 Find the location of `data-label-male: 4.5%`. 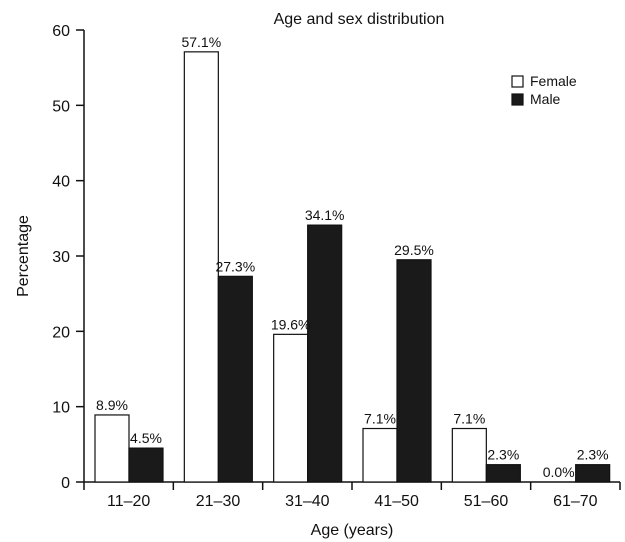

data-label-male: 4.5% is located at coordinates (146, 438).